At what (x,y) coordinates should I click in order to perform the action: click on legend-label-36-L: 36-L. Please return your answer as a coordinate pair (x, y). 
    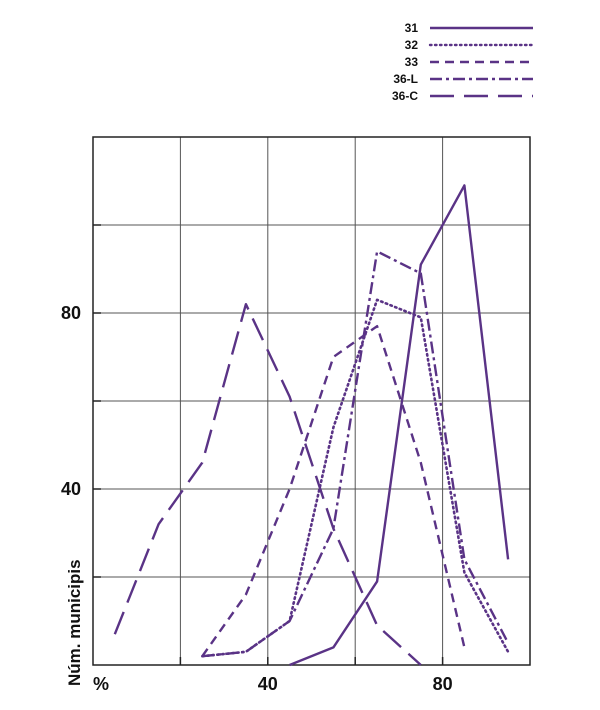
    Looking at the image, I should click on (405, 79).